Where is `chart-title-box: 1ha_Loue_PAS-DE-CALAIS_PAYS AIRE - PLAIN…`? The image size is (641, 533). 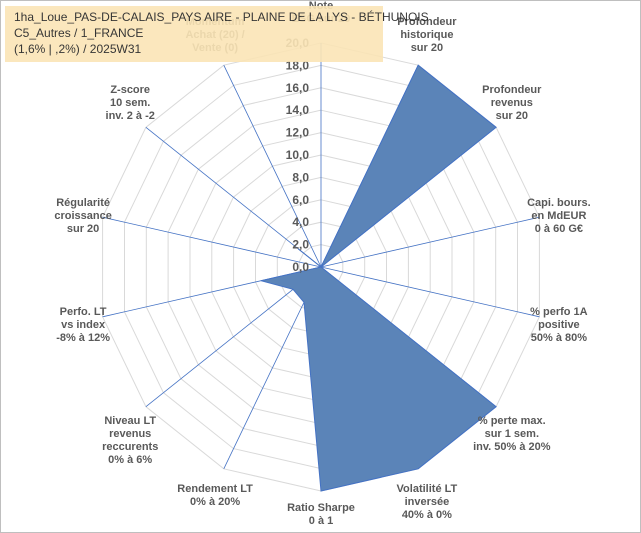 chart-title-box: 1ha_Loue_PAS-DE-CALAIS_PAYS AIRE - PLAIN… is located at coordinates (217, 34).